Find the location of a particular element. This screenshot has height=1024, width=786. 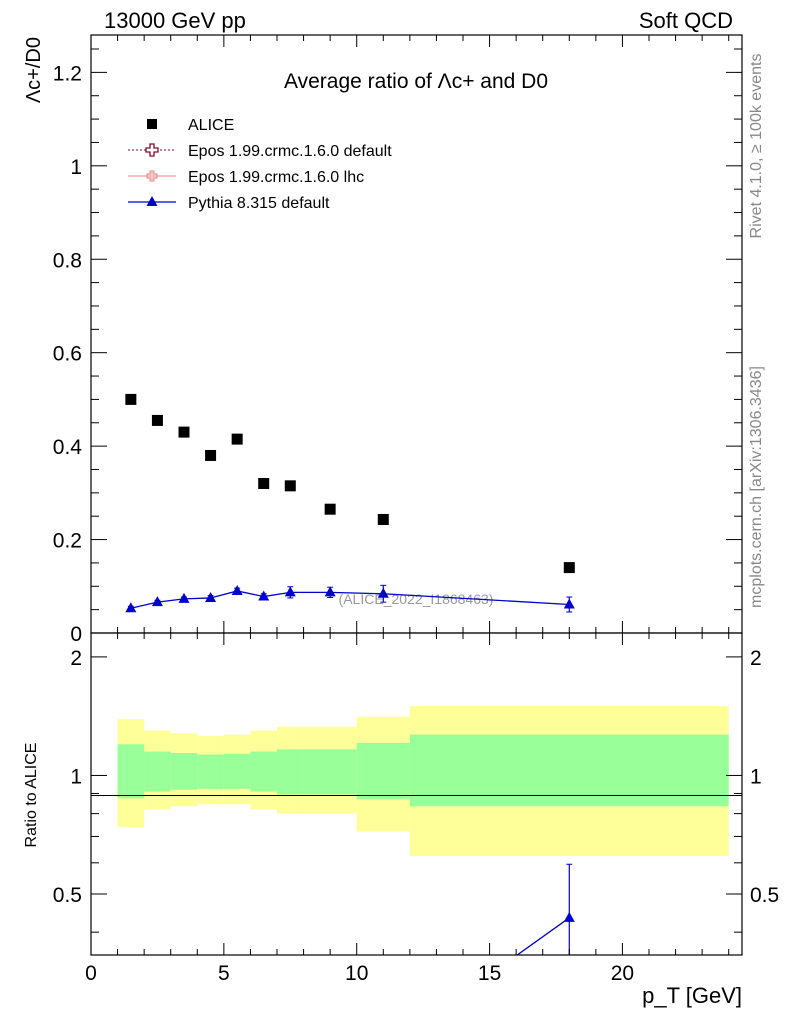

pythia-line is located at coordinates (350, 599).